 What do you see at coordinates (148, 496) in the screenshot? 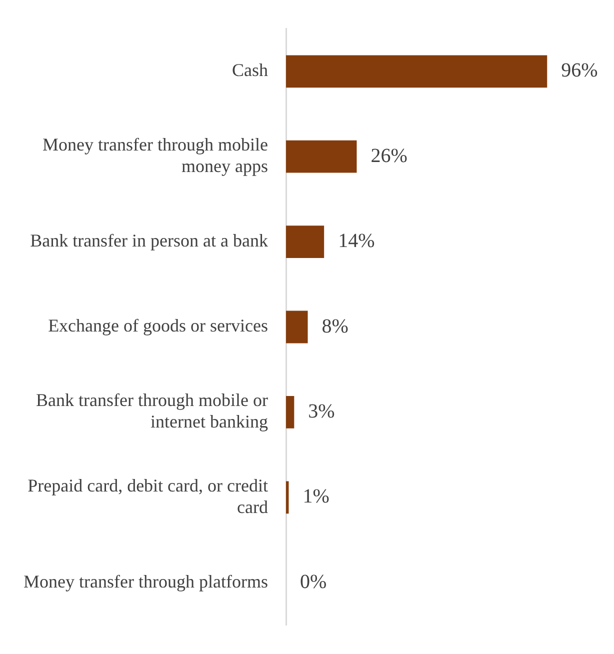
I see `y-tick-label: Prepaid card, debit card, or credit card` at bounding box center [148, 496].